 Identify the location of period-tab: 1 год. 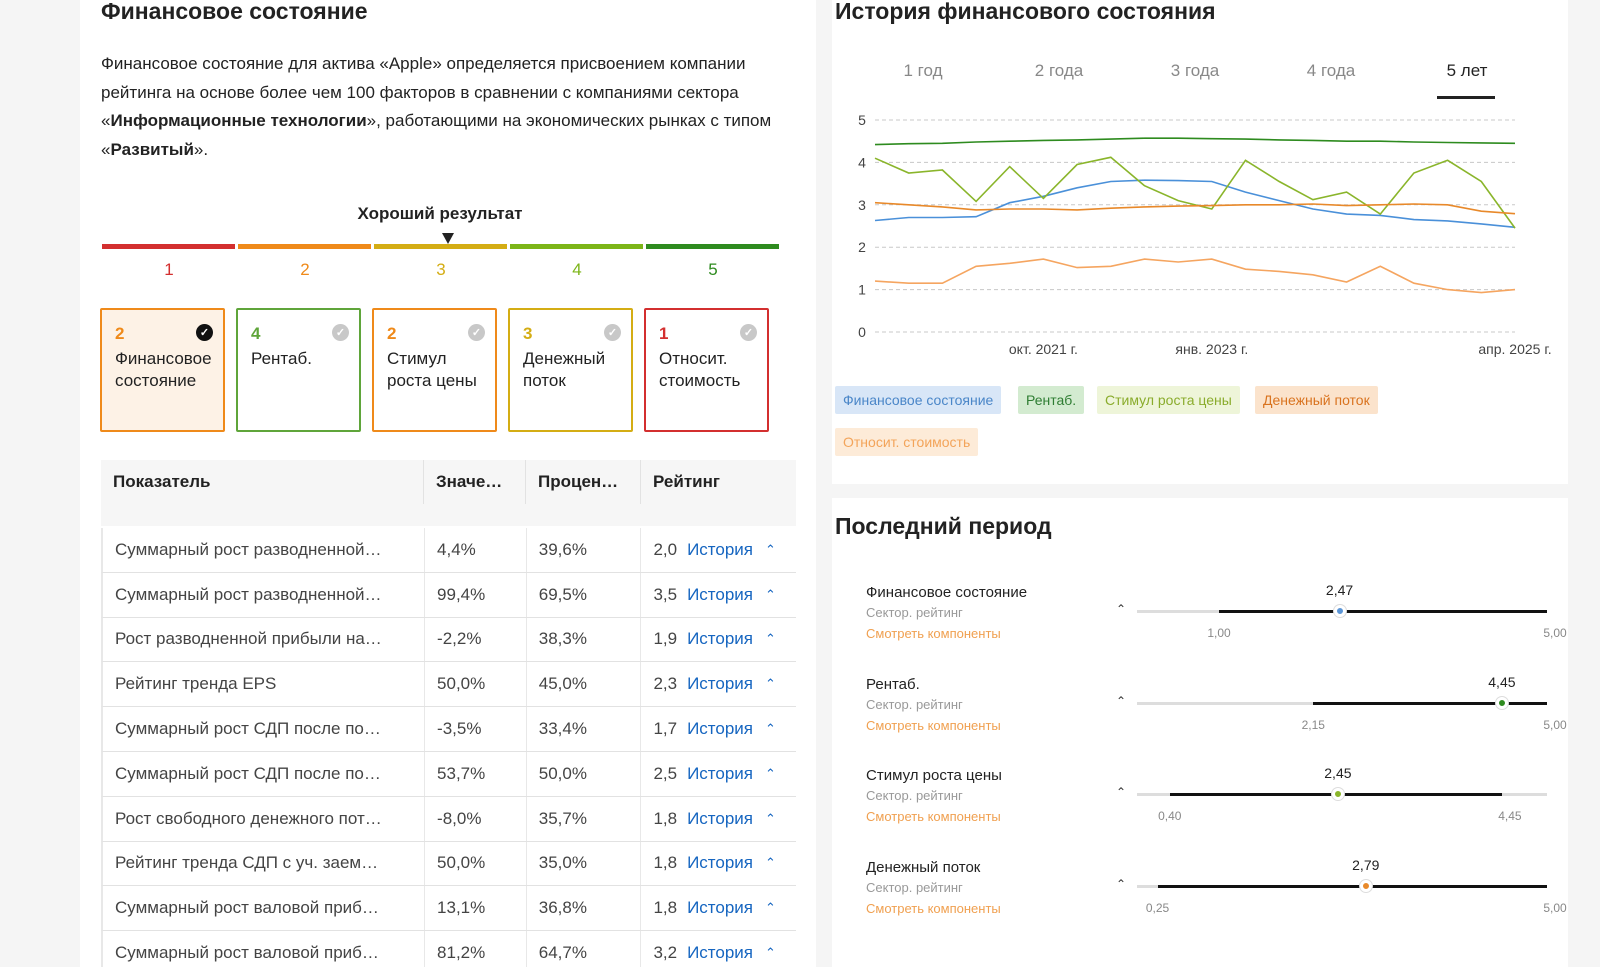
(923, 70).